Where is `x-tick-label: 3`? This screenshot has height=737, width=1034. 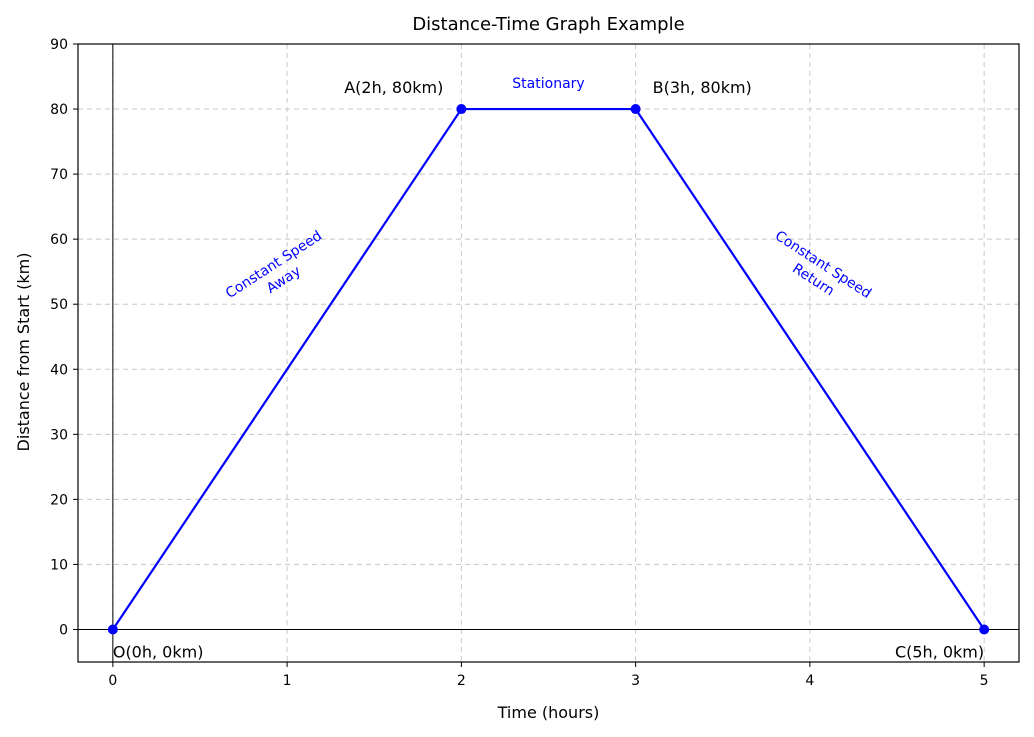
x-tick-label: 3 is located at coordinates (635, 681).